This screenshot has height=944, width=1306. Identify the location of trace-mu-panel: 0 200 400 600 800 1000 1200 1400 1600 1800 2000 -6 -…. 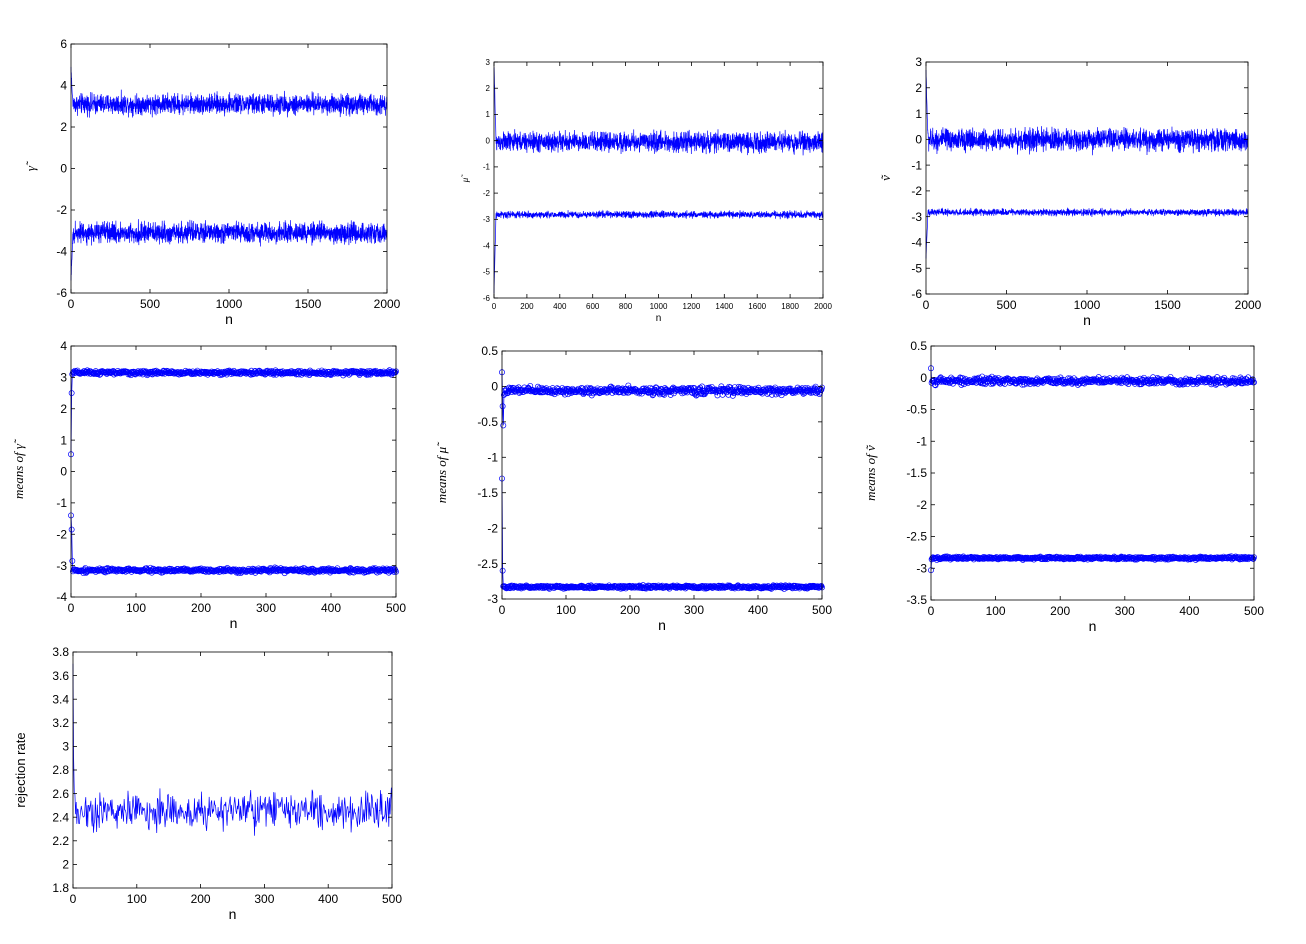
(646, 191).